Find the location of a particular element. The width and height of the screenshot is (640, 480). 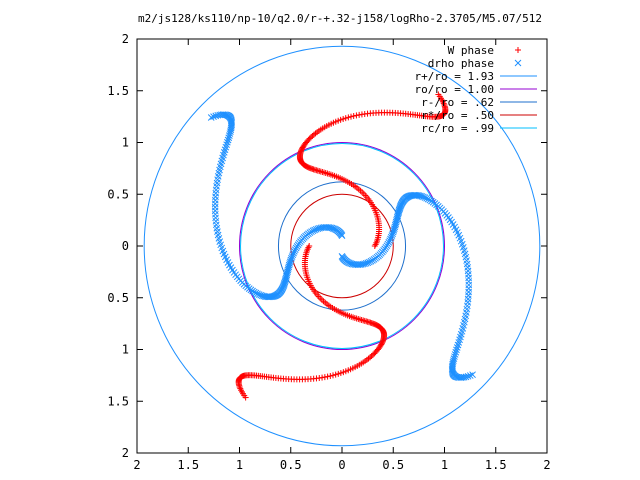

y-tick-label: 0 is located at coordinates (125, 246).